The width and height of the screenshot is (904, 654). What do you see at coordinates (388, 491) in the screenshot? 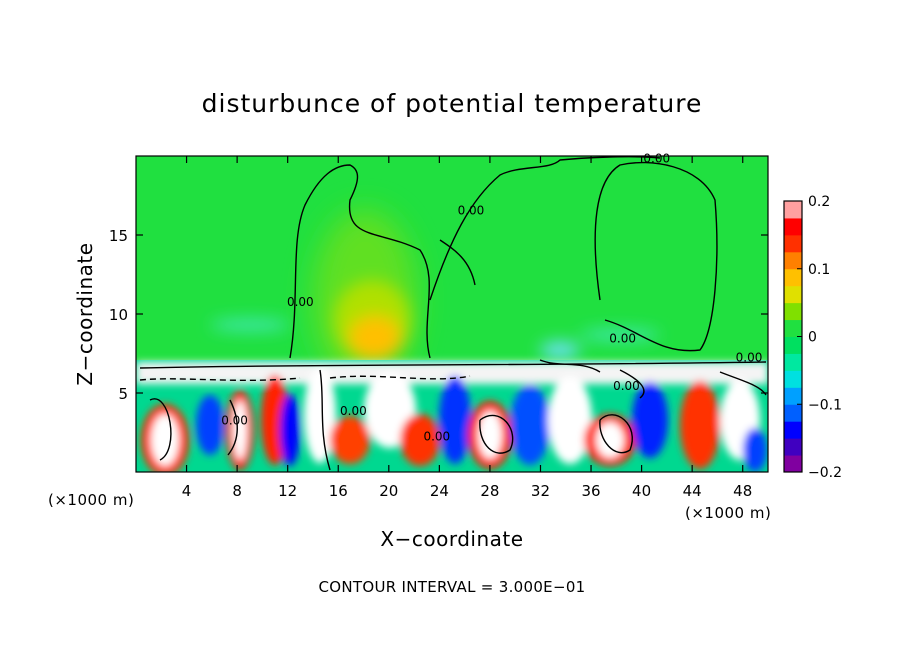
I see `x-tick-label: 20` at bounding box center [388, 491].